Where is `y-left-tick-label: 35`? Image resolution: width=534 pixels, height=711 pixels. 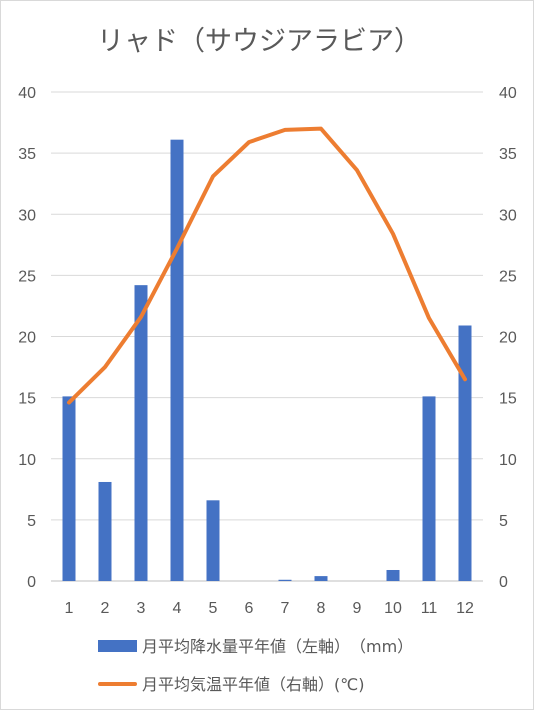 y-left-tick-label: 35 is located at coordinates (27, 154).